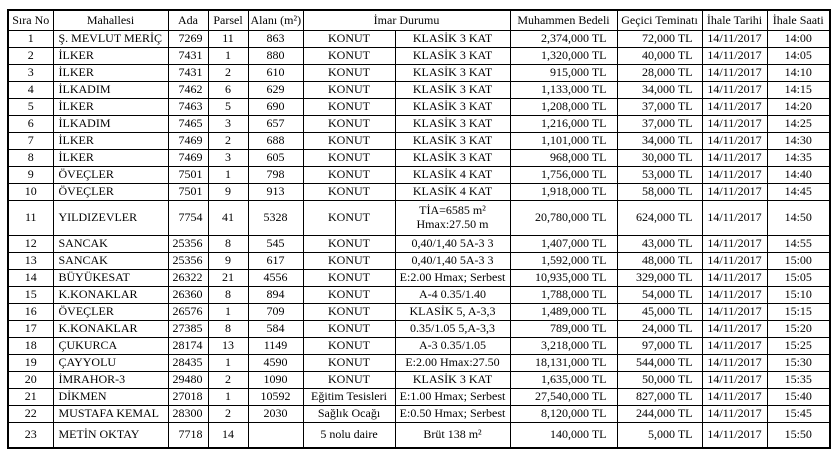  Describe the element at coordinates (798, 158) in the screenshot. I see `cell-ihale-saati: 14:35` at that location.